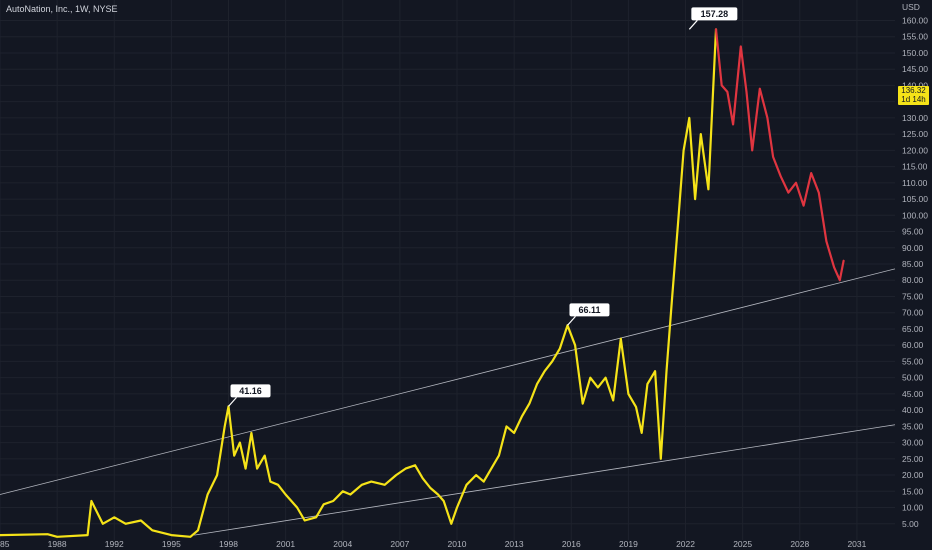  Describe the element at coordinates (913, 459) in the screenshot. I see `y-tick-label: 25.00` at that location.